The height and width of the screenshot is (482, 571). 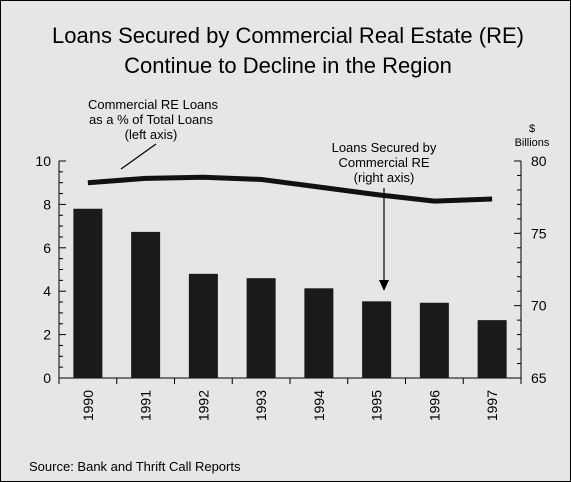 What do you see at coordinates (43, 161) in the screenshot?
I see `left-axis-tick-label: 10` at bounding box center [43, 161].